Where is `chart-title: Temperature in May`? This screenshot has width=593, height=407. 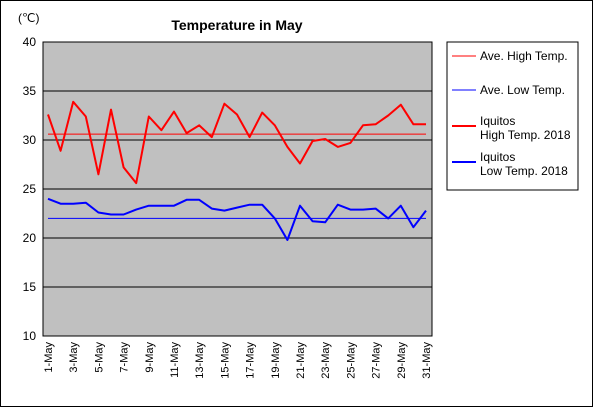
chart-title: Temperature in May is located at coordinates (236, 25).